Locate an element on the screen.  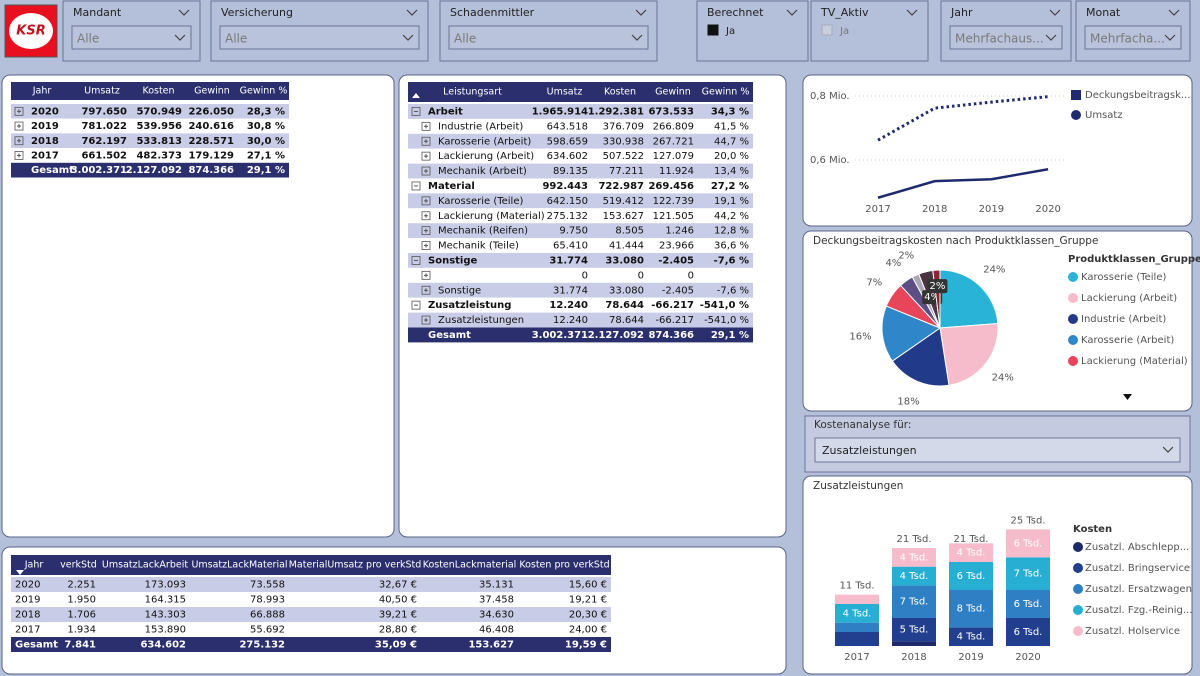
table-cell: 267.721 is located at coordinates (673, 141).